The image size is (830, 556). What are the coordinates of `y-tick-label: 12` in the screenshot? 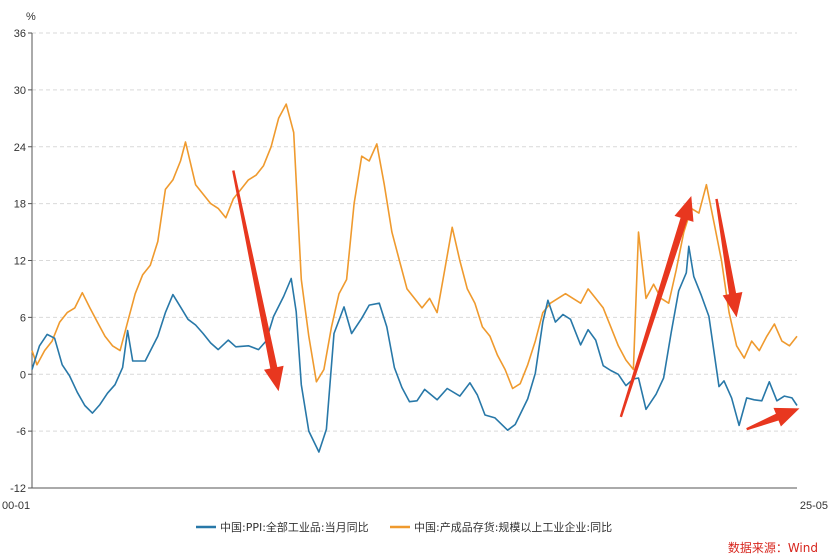 It's located at (20, 262).